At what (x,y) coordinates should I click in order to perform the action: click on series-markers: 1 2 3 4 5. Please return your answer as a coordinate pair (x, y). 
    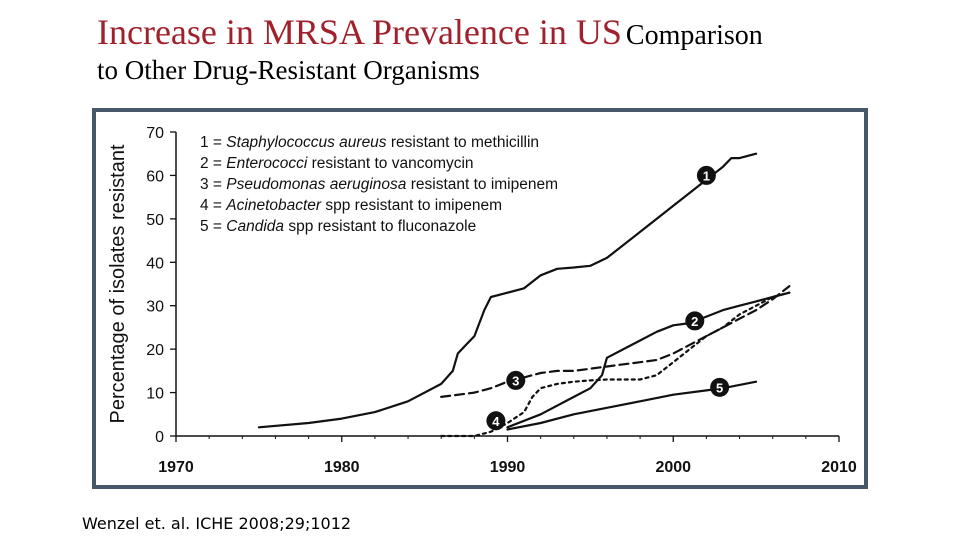
    Looking at the image, I should click on (608, 298).